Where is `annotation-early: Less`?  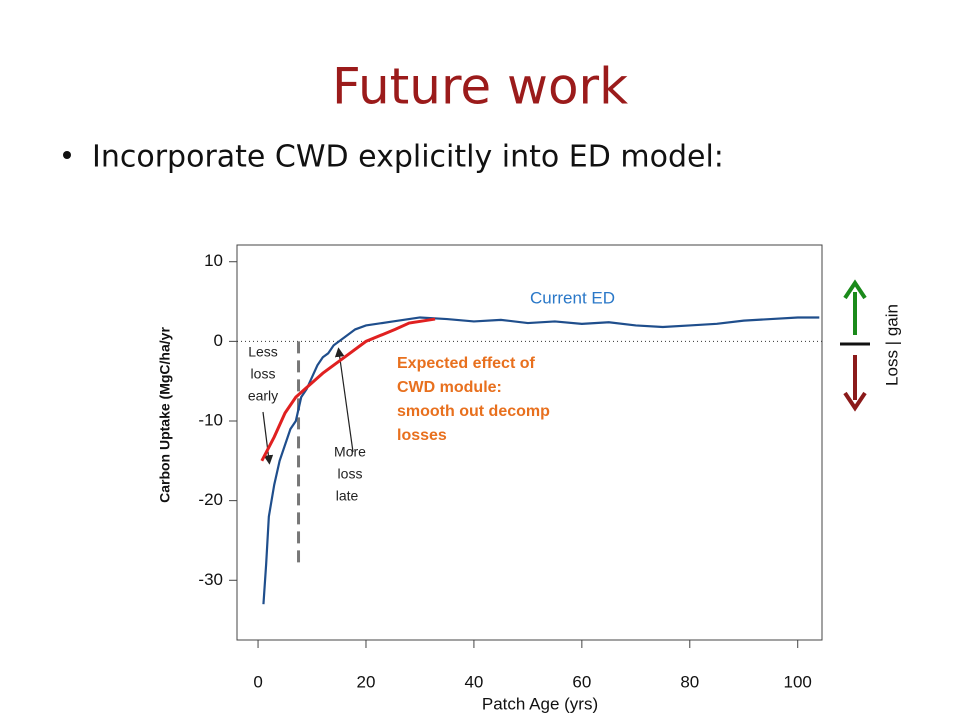 annotation-early: Less is located at coordinates (263, 352).